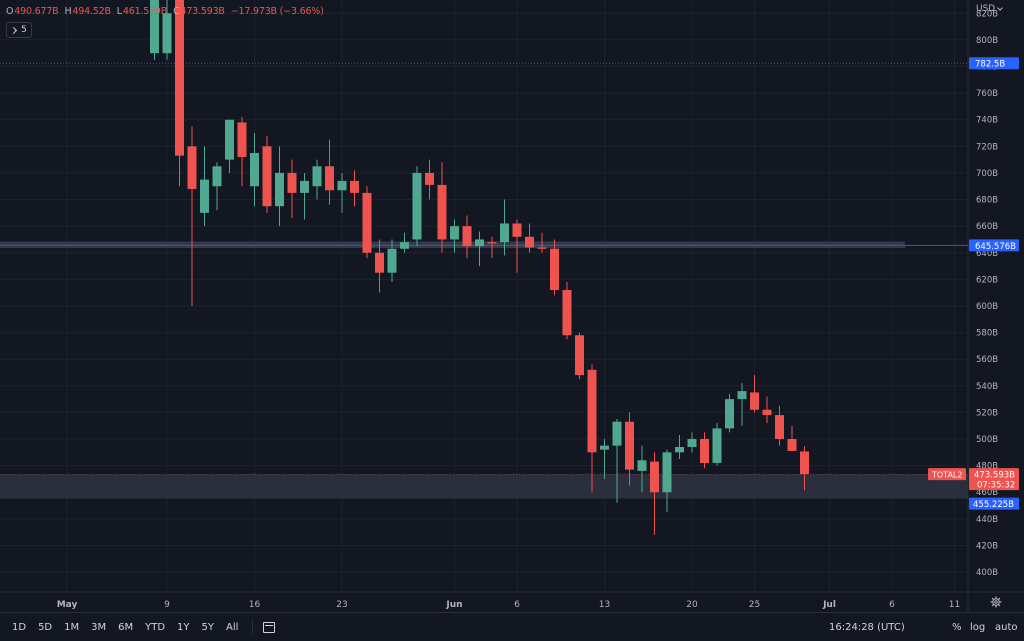 Image resolution: width=1024 pixels, height=641 pixels. I want to click on price-label: 455.225B, so click(993, 505).